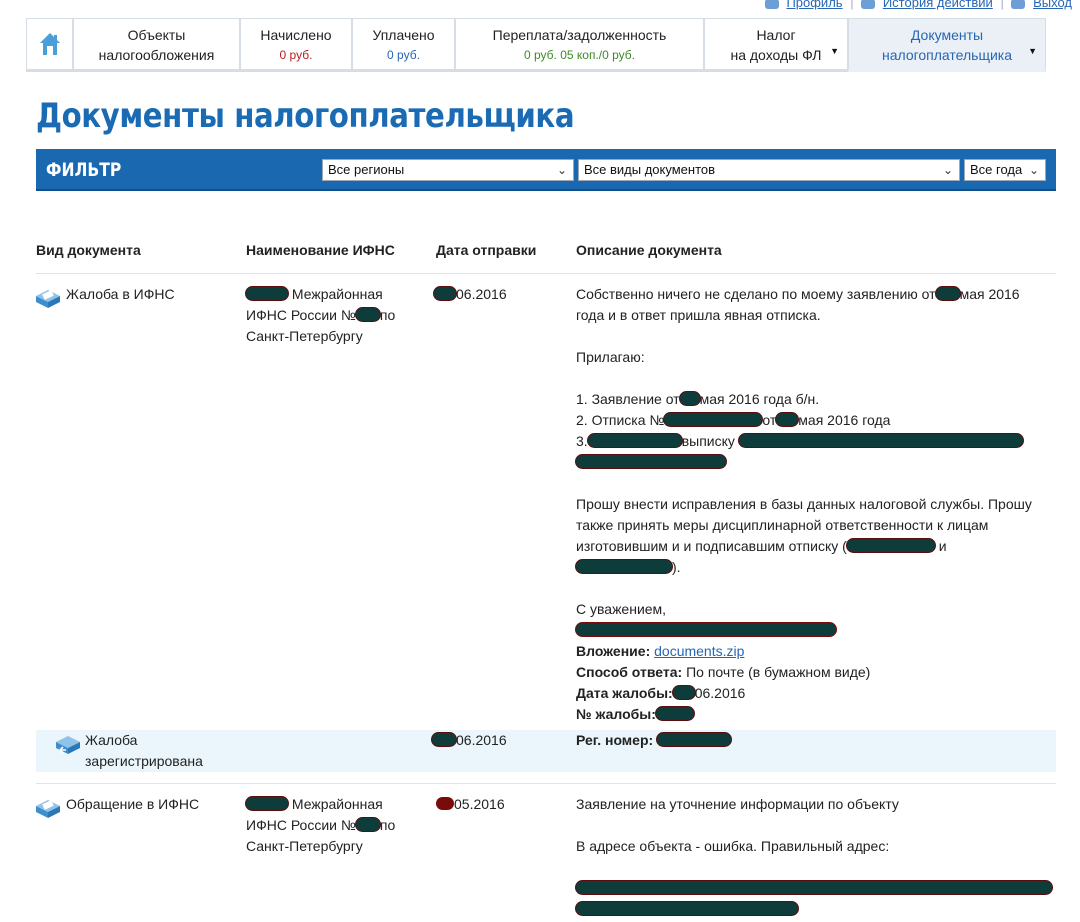 The image size is (1080, 922). I want to click on ifns-line-3: Санкт-Петербургу, so click(304, 846).